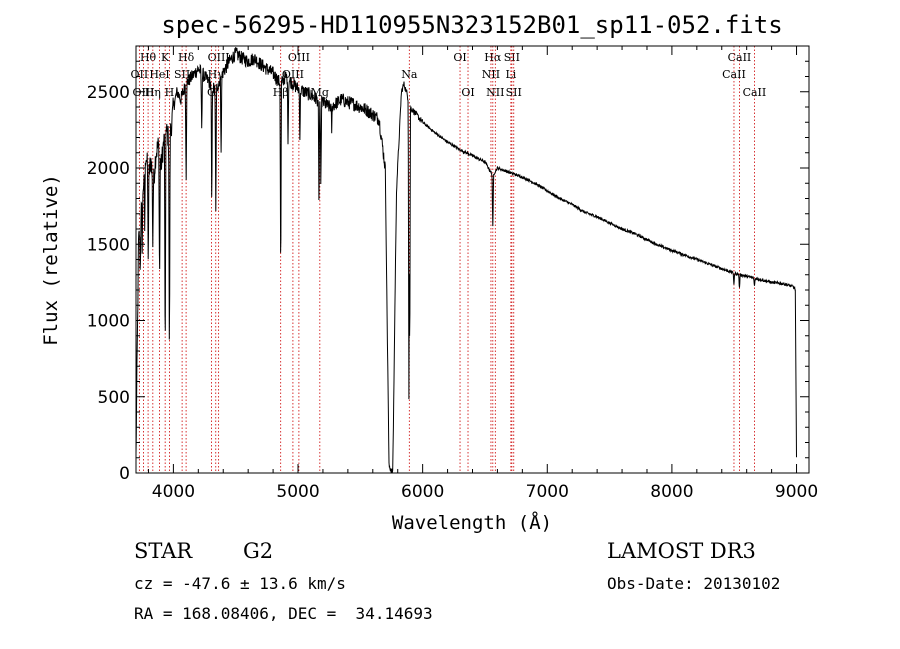 Image resolution: width=900 pixels, height=649 pixels. What do you see at coordinates (671, 492) in the screenshot?
I see `x-tick-label: 8000` at bounding box center [671, 492].